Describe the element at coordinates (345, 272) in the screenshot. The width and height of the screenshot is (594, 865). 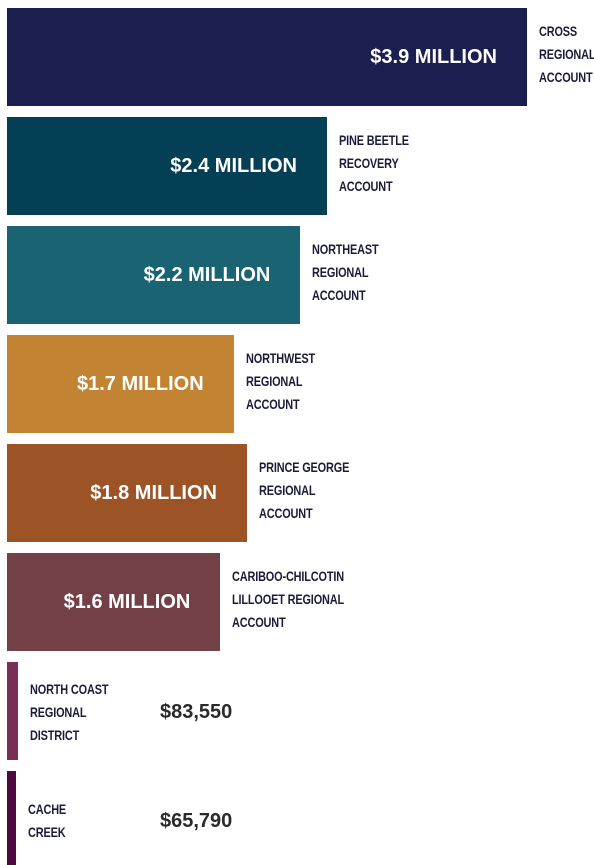
I see `category-label: NORTHEAST REGIONAL ACCOUNT` at that location.